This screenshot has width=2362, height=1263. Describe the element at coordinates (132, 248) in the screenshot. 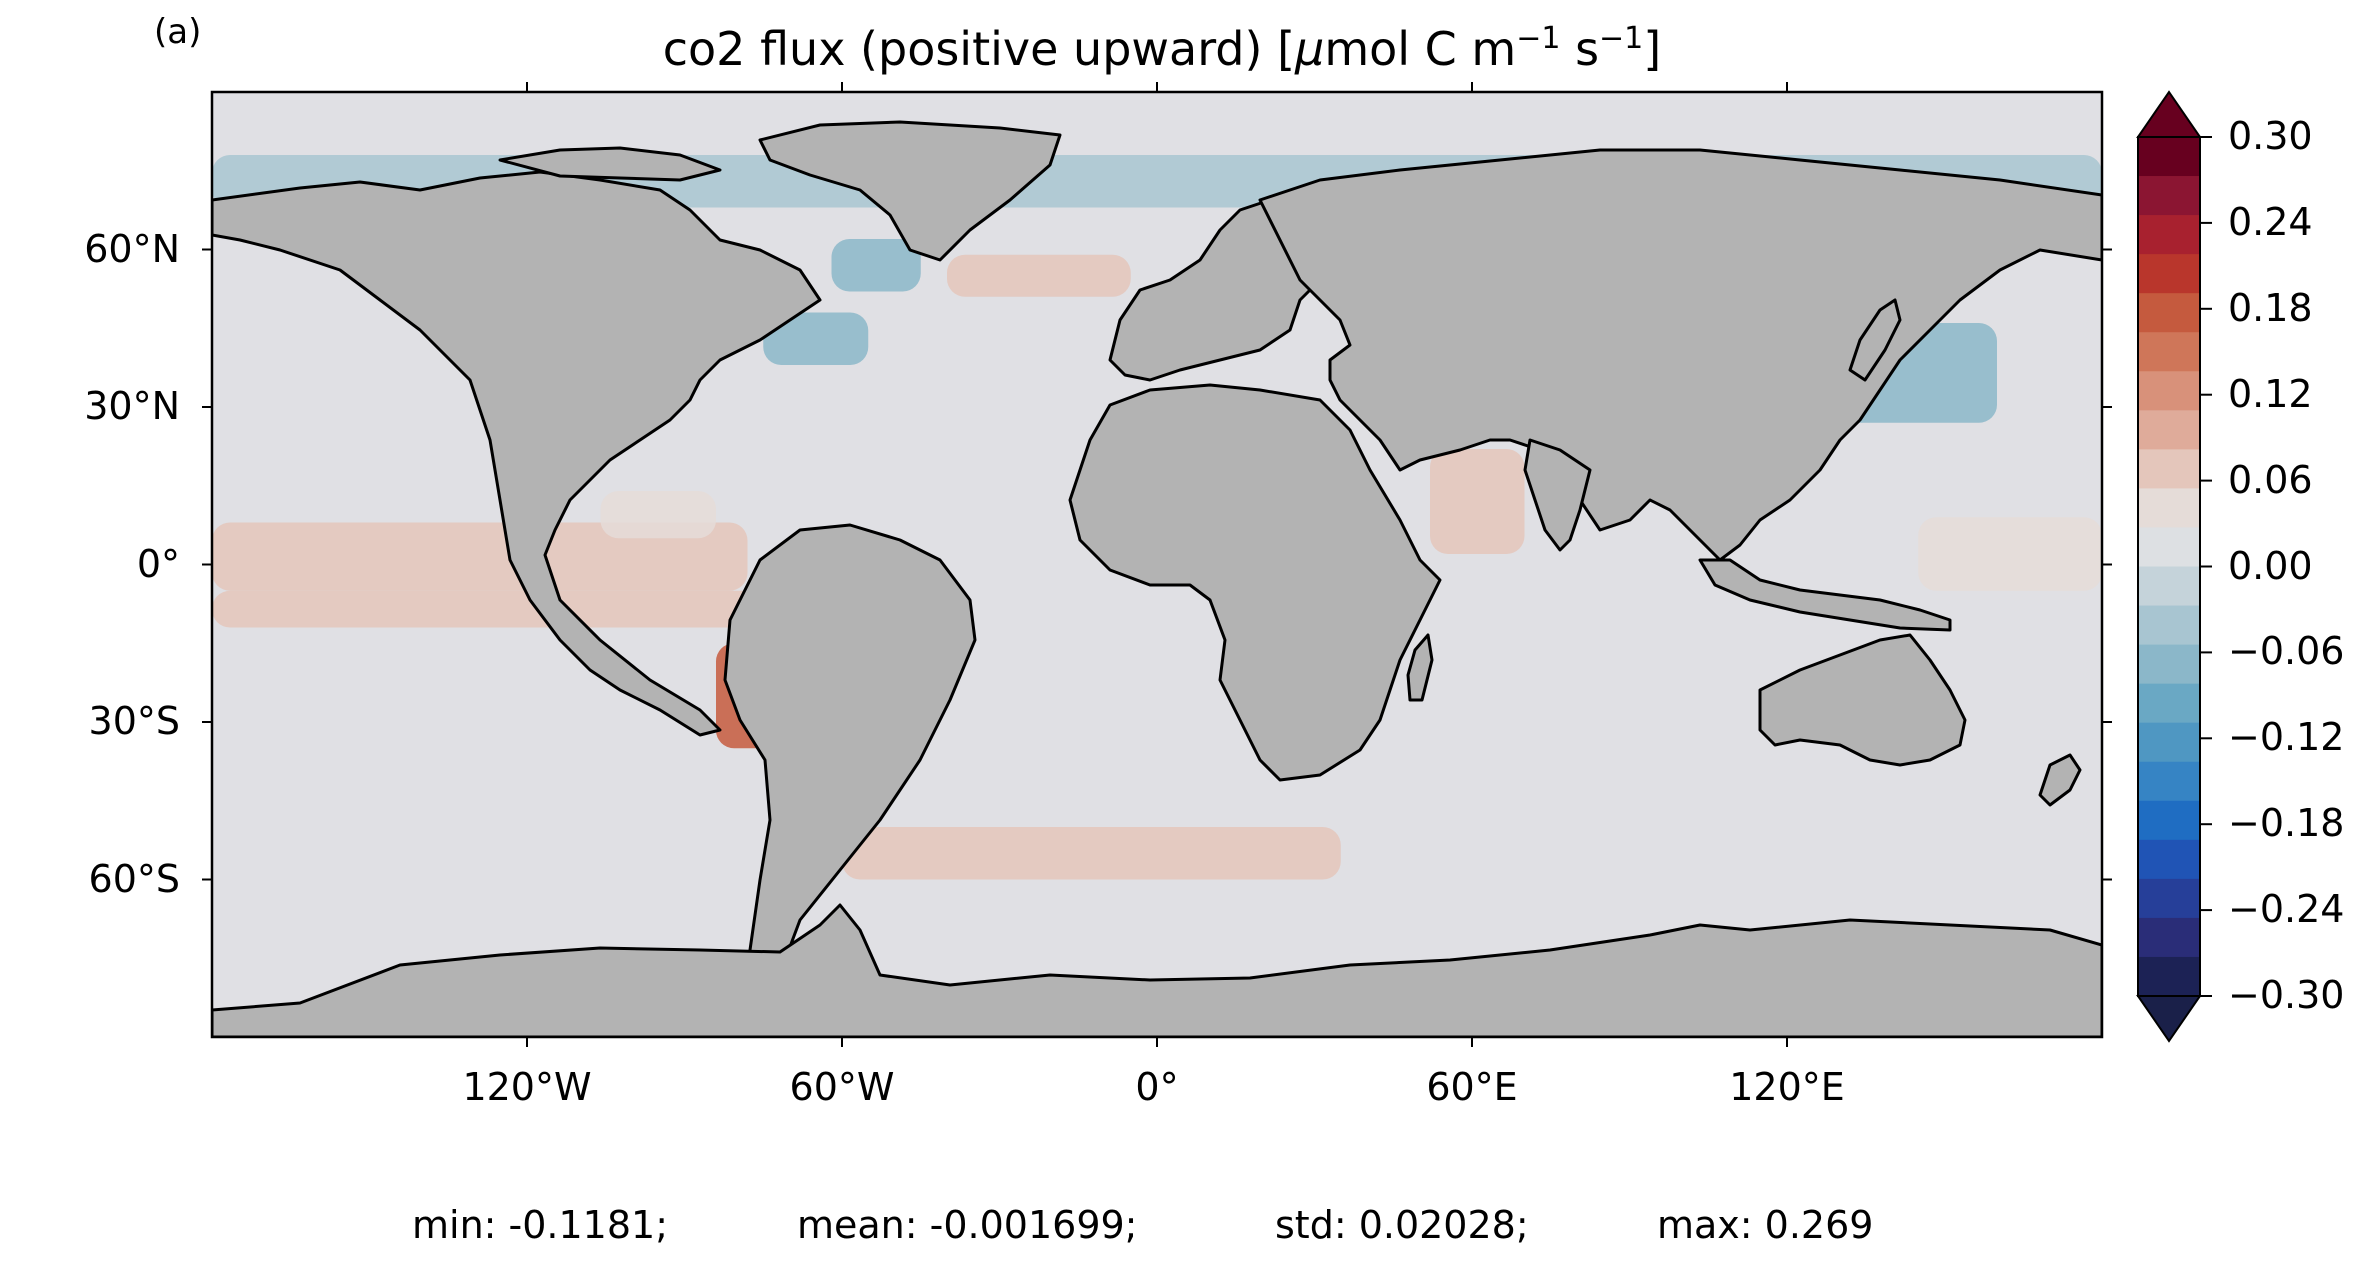

I see `lat-label: 60°N` at that location.